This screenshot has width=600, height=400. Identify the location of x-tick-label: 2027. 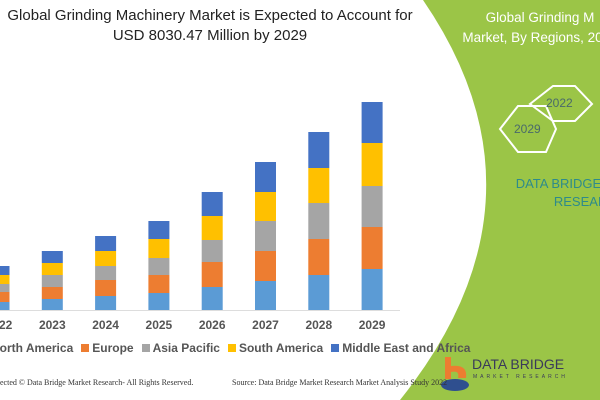
(265, 325).